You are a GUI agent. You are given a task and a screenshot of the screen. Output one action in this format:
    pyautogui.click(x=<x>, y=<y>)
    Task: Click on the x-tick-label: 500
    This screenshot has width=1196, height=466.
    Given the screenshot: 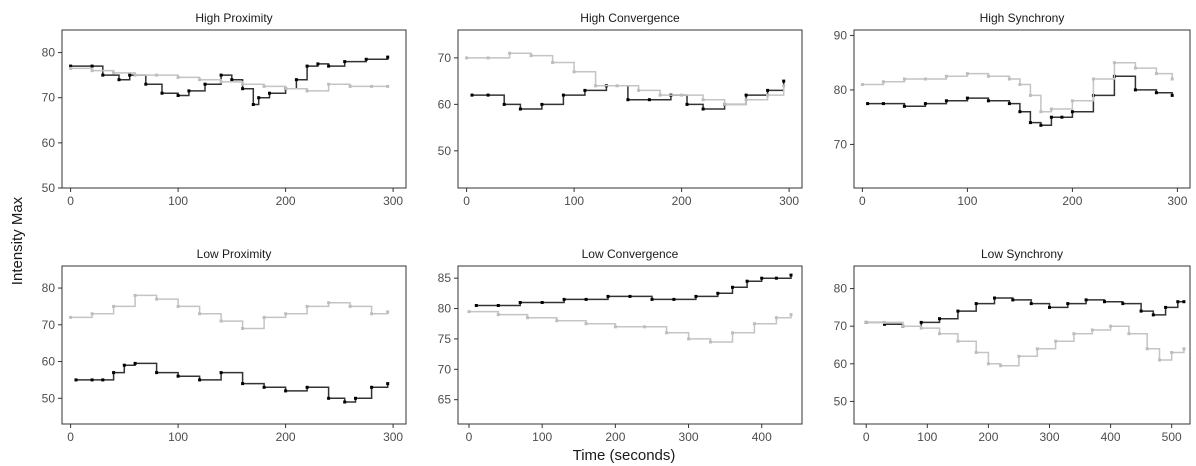 What is the action you would take?
    pyautogui.click(x=1172, y=437)
    